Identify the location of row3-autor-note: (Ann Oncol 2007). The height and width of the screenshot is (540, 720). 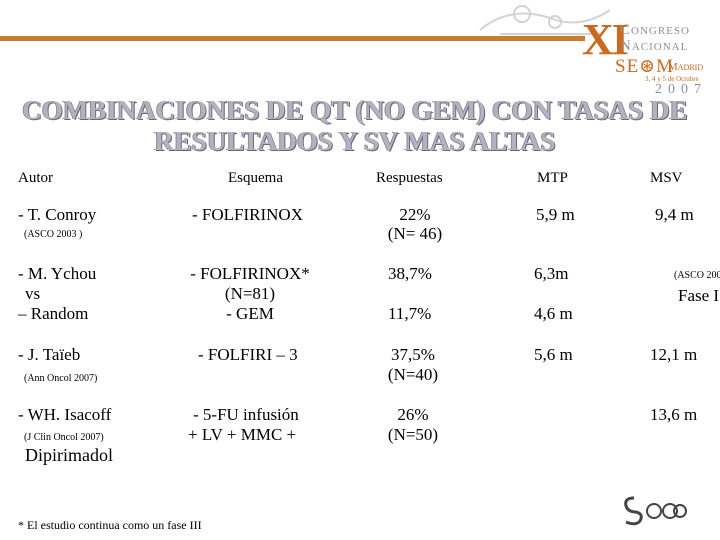
(61, 378).